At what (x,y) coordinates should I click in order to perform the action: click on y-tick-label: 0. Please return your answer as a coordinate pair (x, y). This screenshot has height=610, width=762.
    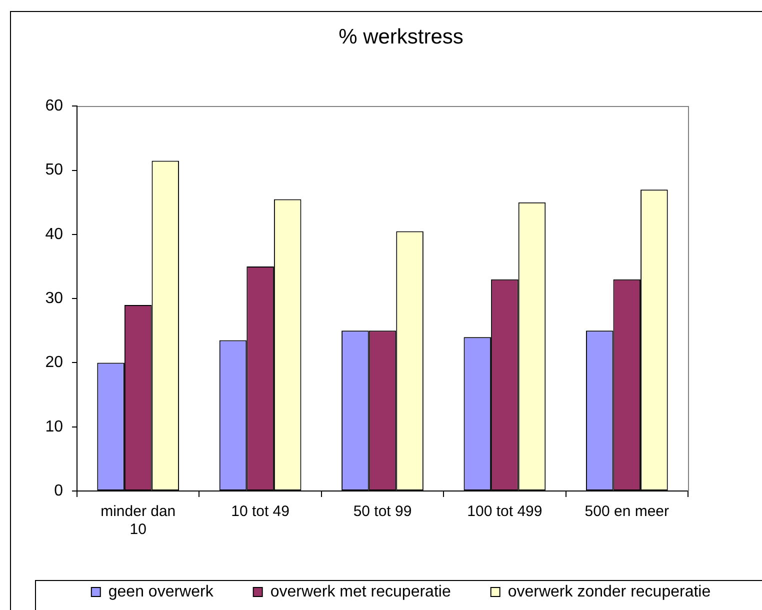
    Looking at the image, I should click on (59, 491).